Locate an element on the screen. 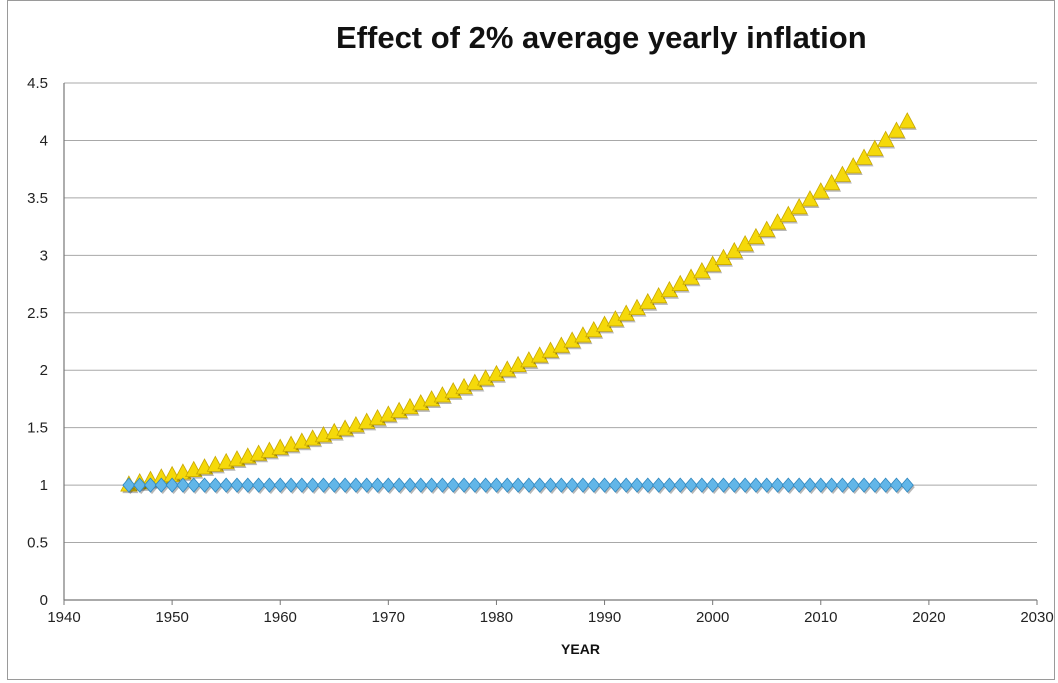 The image size is (1058, 683). x-axis-title: YEAR is located at coordinates (580, 649).